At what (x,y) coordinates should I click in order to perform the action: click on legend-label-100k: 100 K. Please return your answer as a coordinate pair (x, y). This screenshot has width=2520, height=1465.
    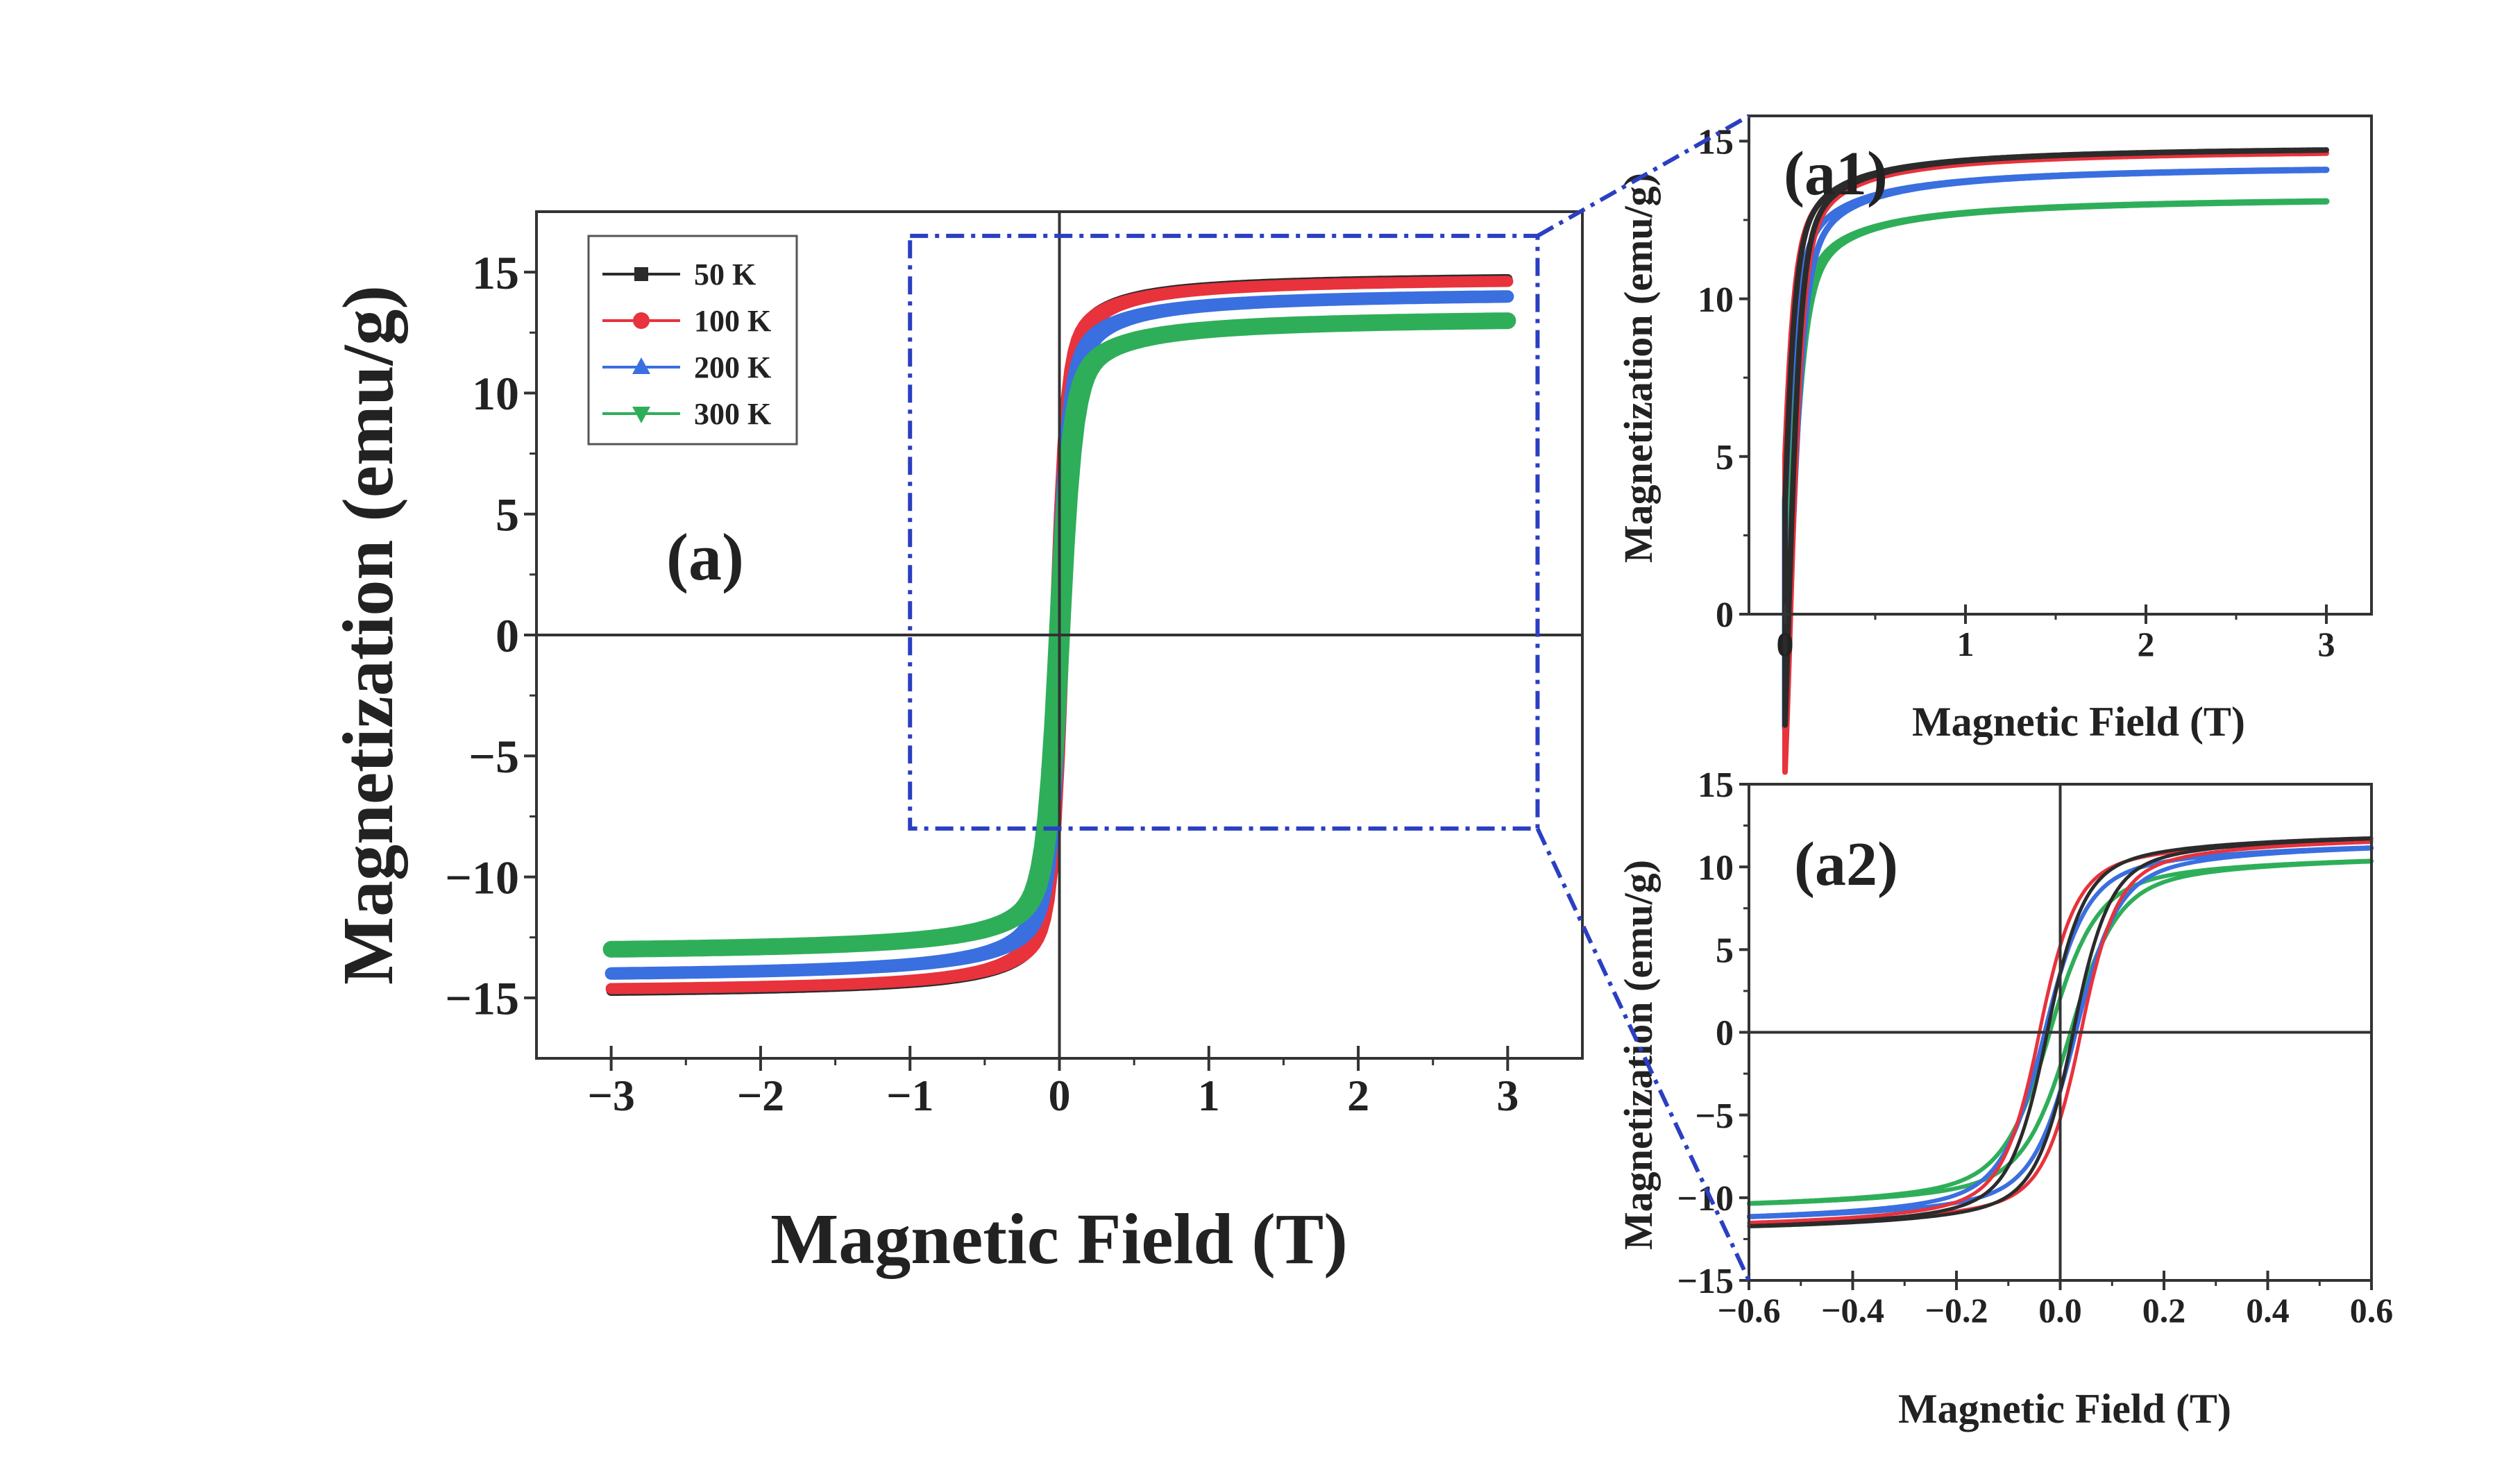
    Looking at the image, I should click on (732, 321).